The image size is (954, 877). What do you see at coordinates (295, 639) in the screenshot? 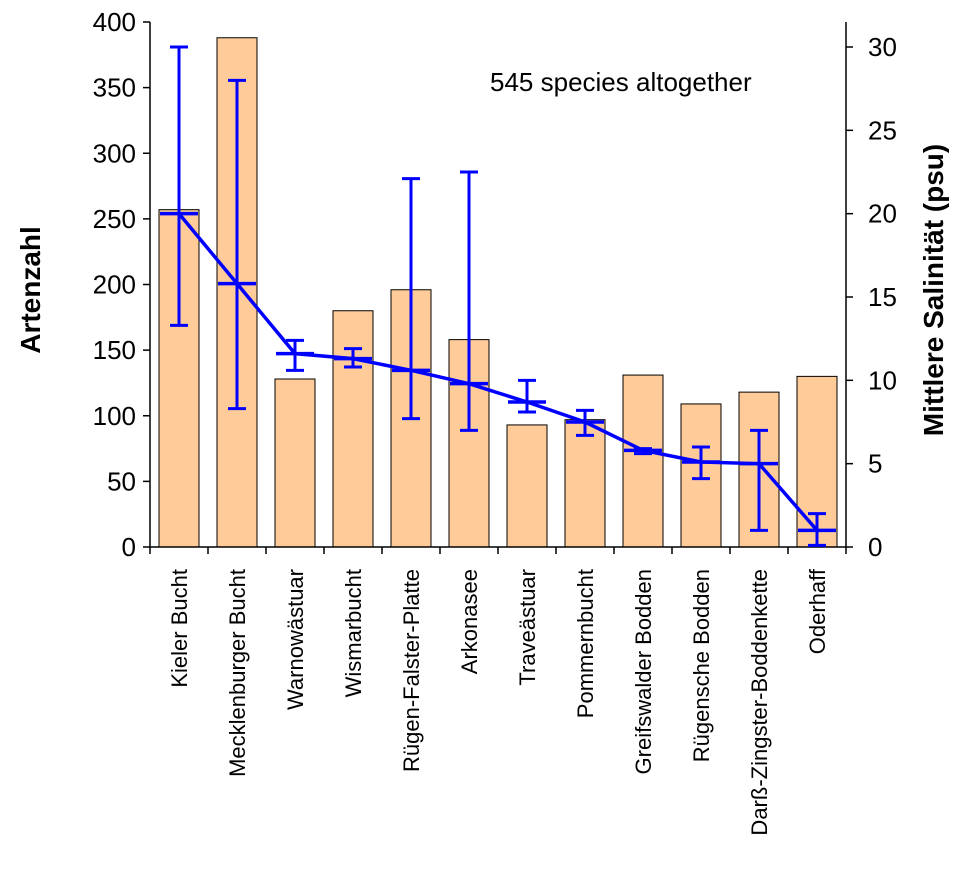
I see `x-category-label: Warnowästuar` at bounding box center [295, 639].